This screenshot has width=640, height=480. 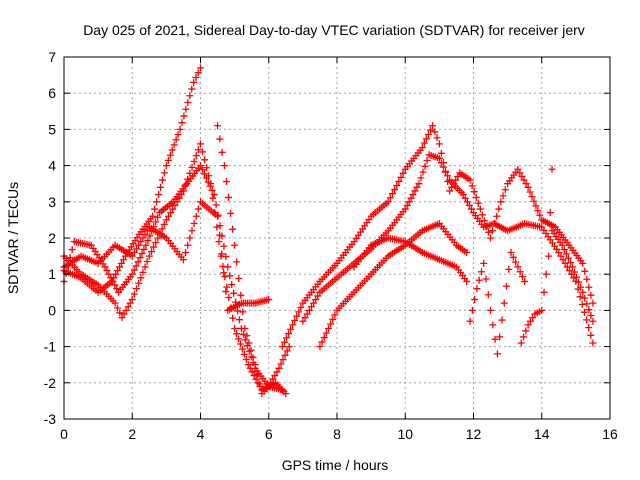 I want to click on x-tick-label: 14, so click(x=542, y=434).